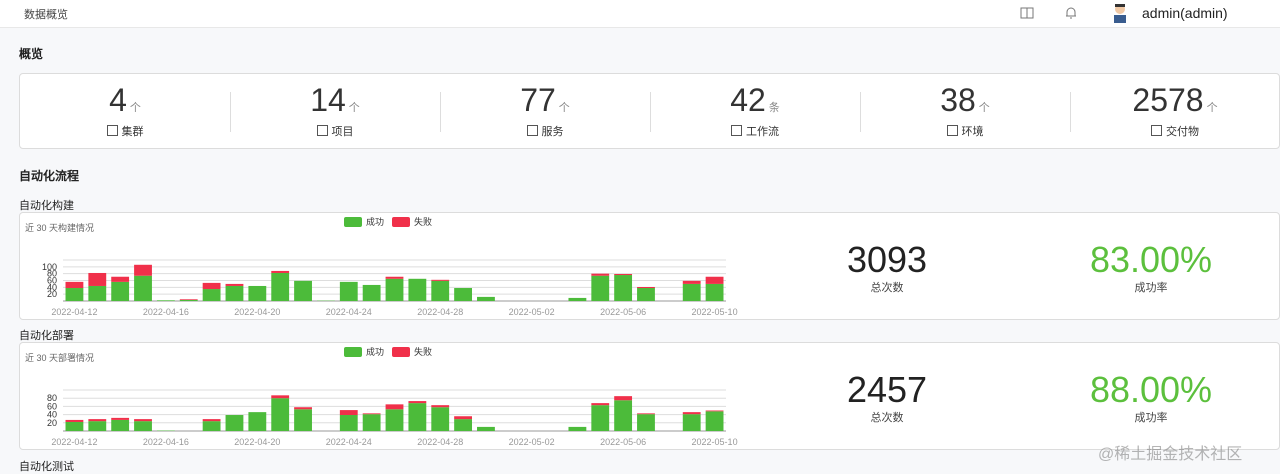 This screenshot has height=474, width=1280. What do you see at coordinates (965, 131) in the screenshot?
I see `stat-label-row: 环境` at bounding box center [965, 131].